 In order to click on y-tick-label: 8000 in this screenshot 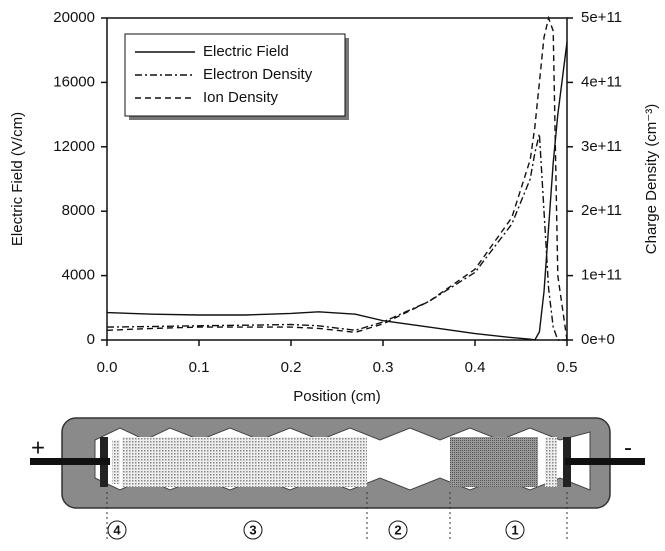, I will do `click(78, 210)`.